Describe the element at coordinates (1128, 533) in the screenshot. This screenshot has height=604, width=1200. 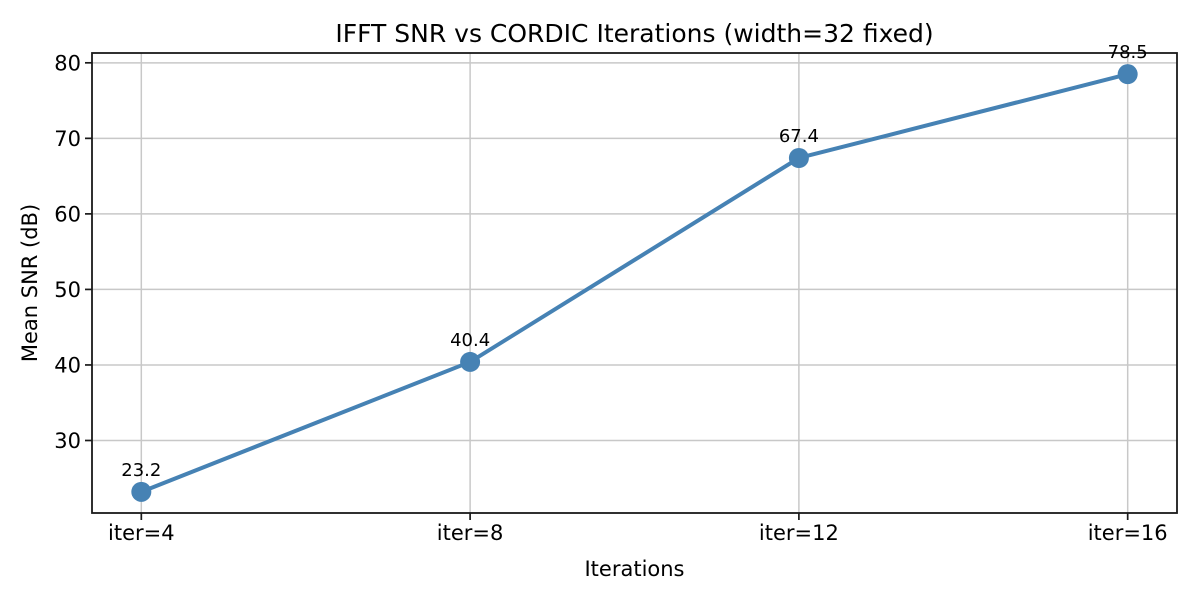
I see `x-tick-label: iter=16` at that location.